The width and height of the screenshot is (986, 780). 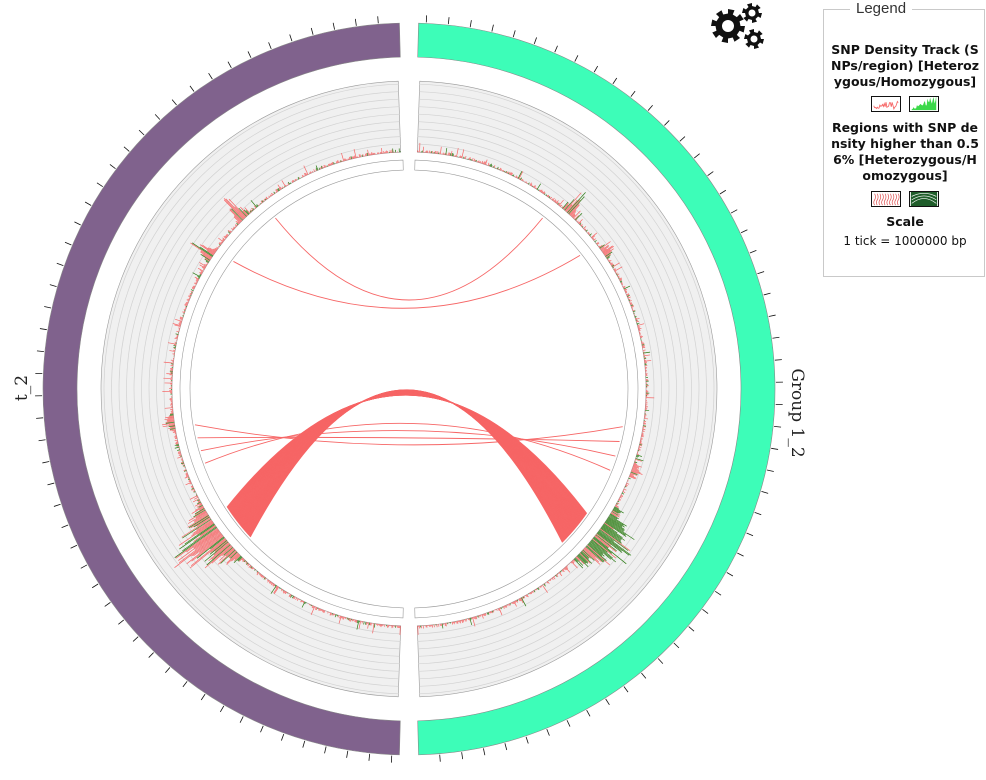 What do you see at coordinates (905, 241) in the screenshot?
I see `scale-text: 1 tick = 1000000 bp` at bounding box center [905, 241].